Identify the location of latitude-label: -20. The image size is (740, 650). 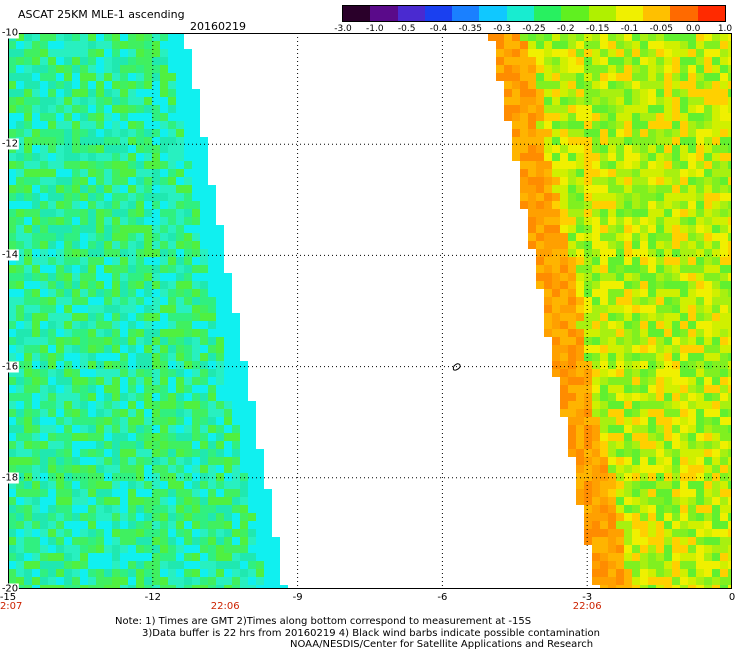
(10, 589).